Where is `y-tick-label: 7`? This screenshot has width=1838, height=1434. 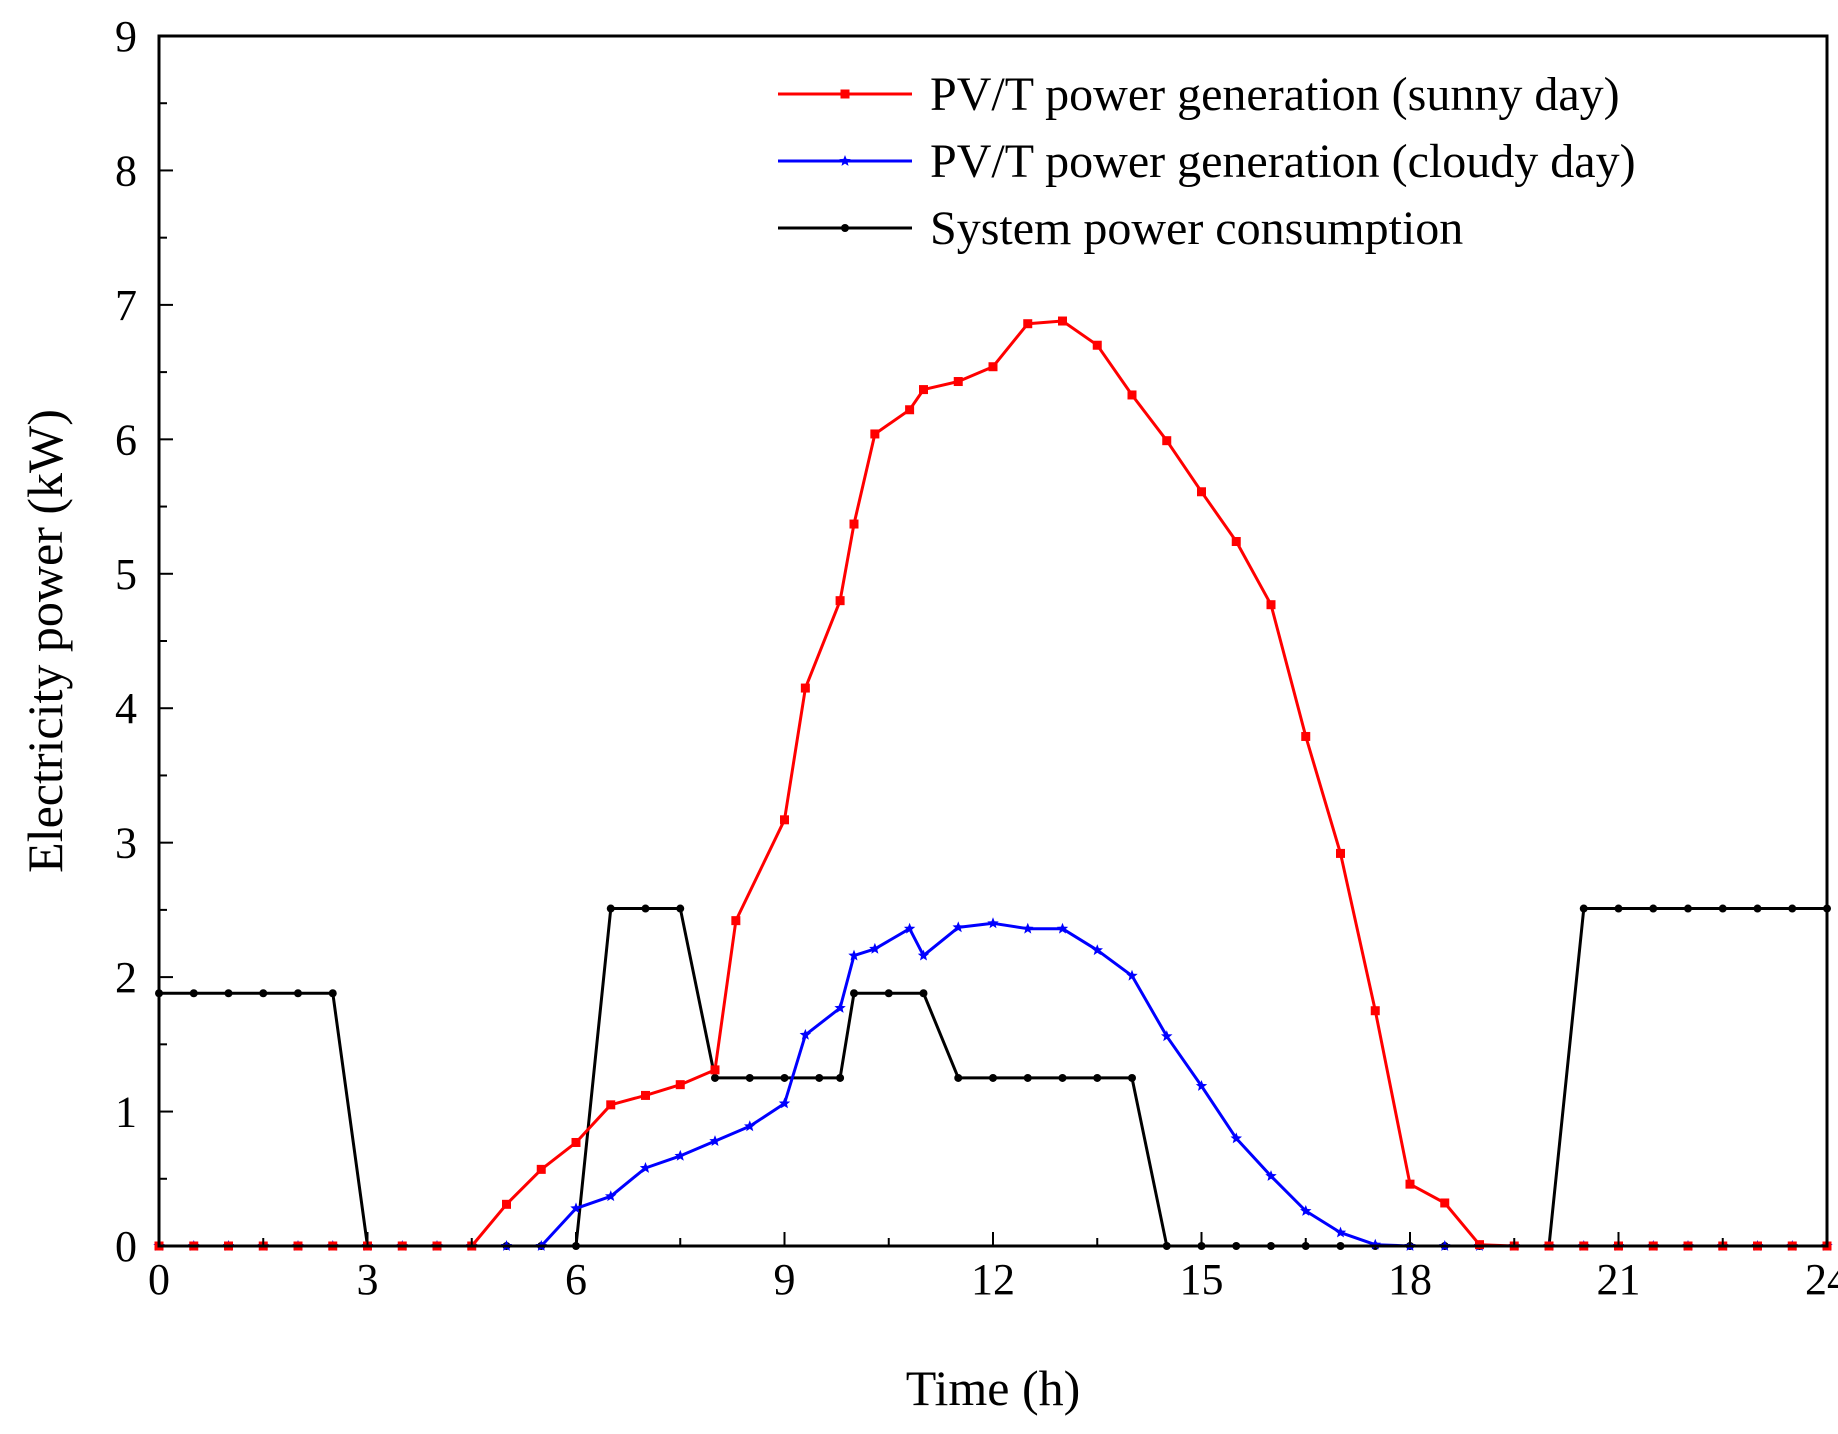 y-tick-label: 7 is located at coordinates (126, 305).